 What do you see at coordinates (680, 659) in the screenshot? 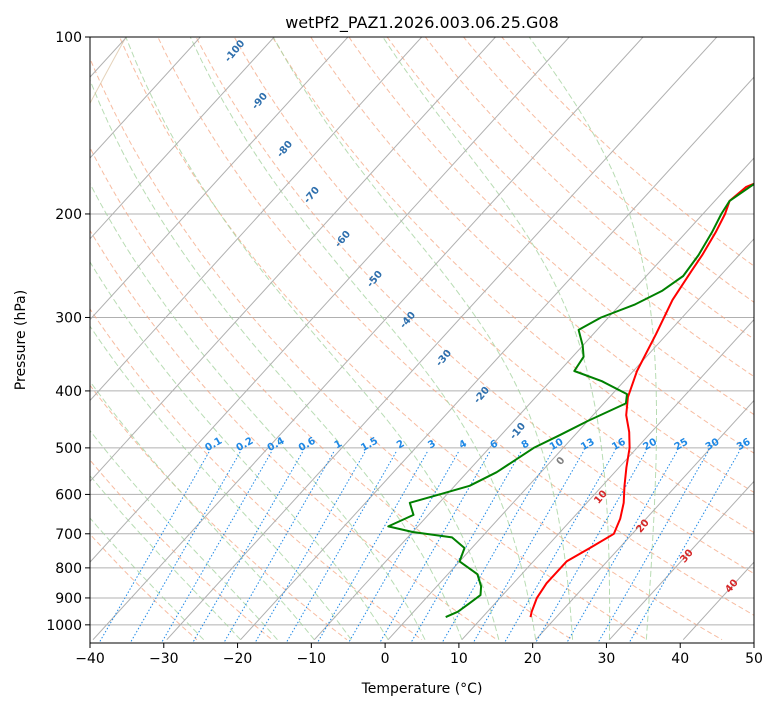
I see `x-tick-label: 40` at bounding box center [680, 659].